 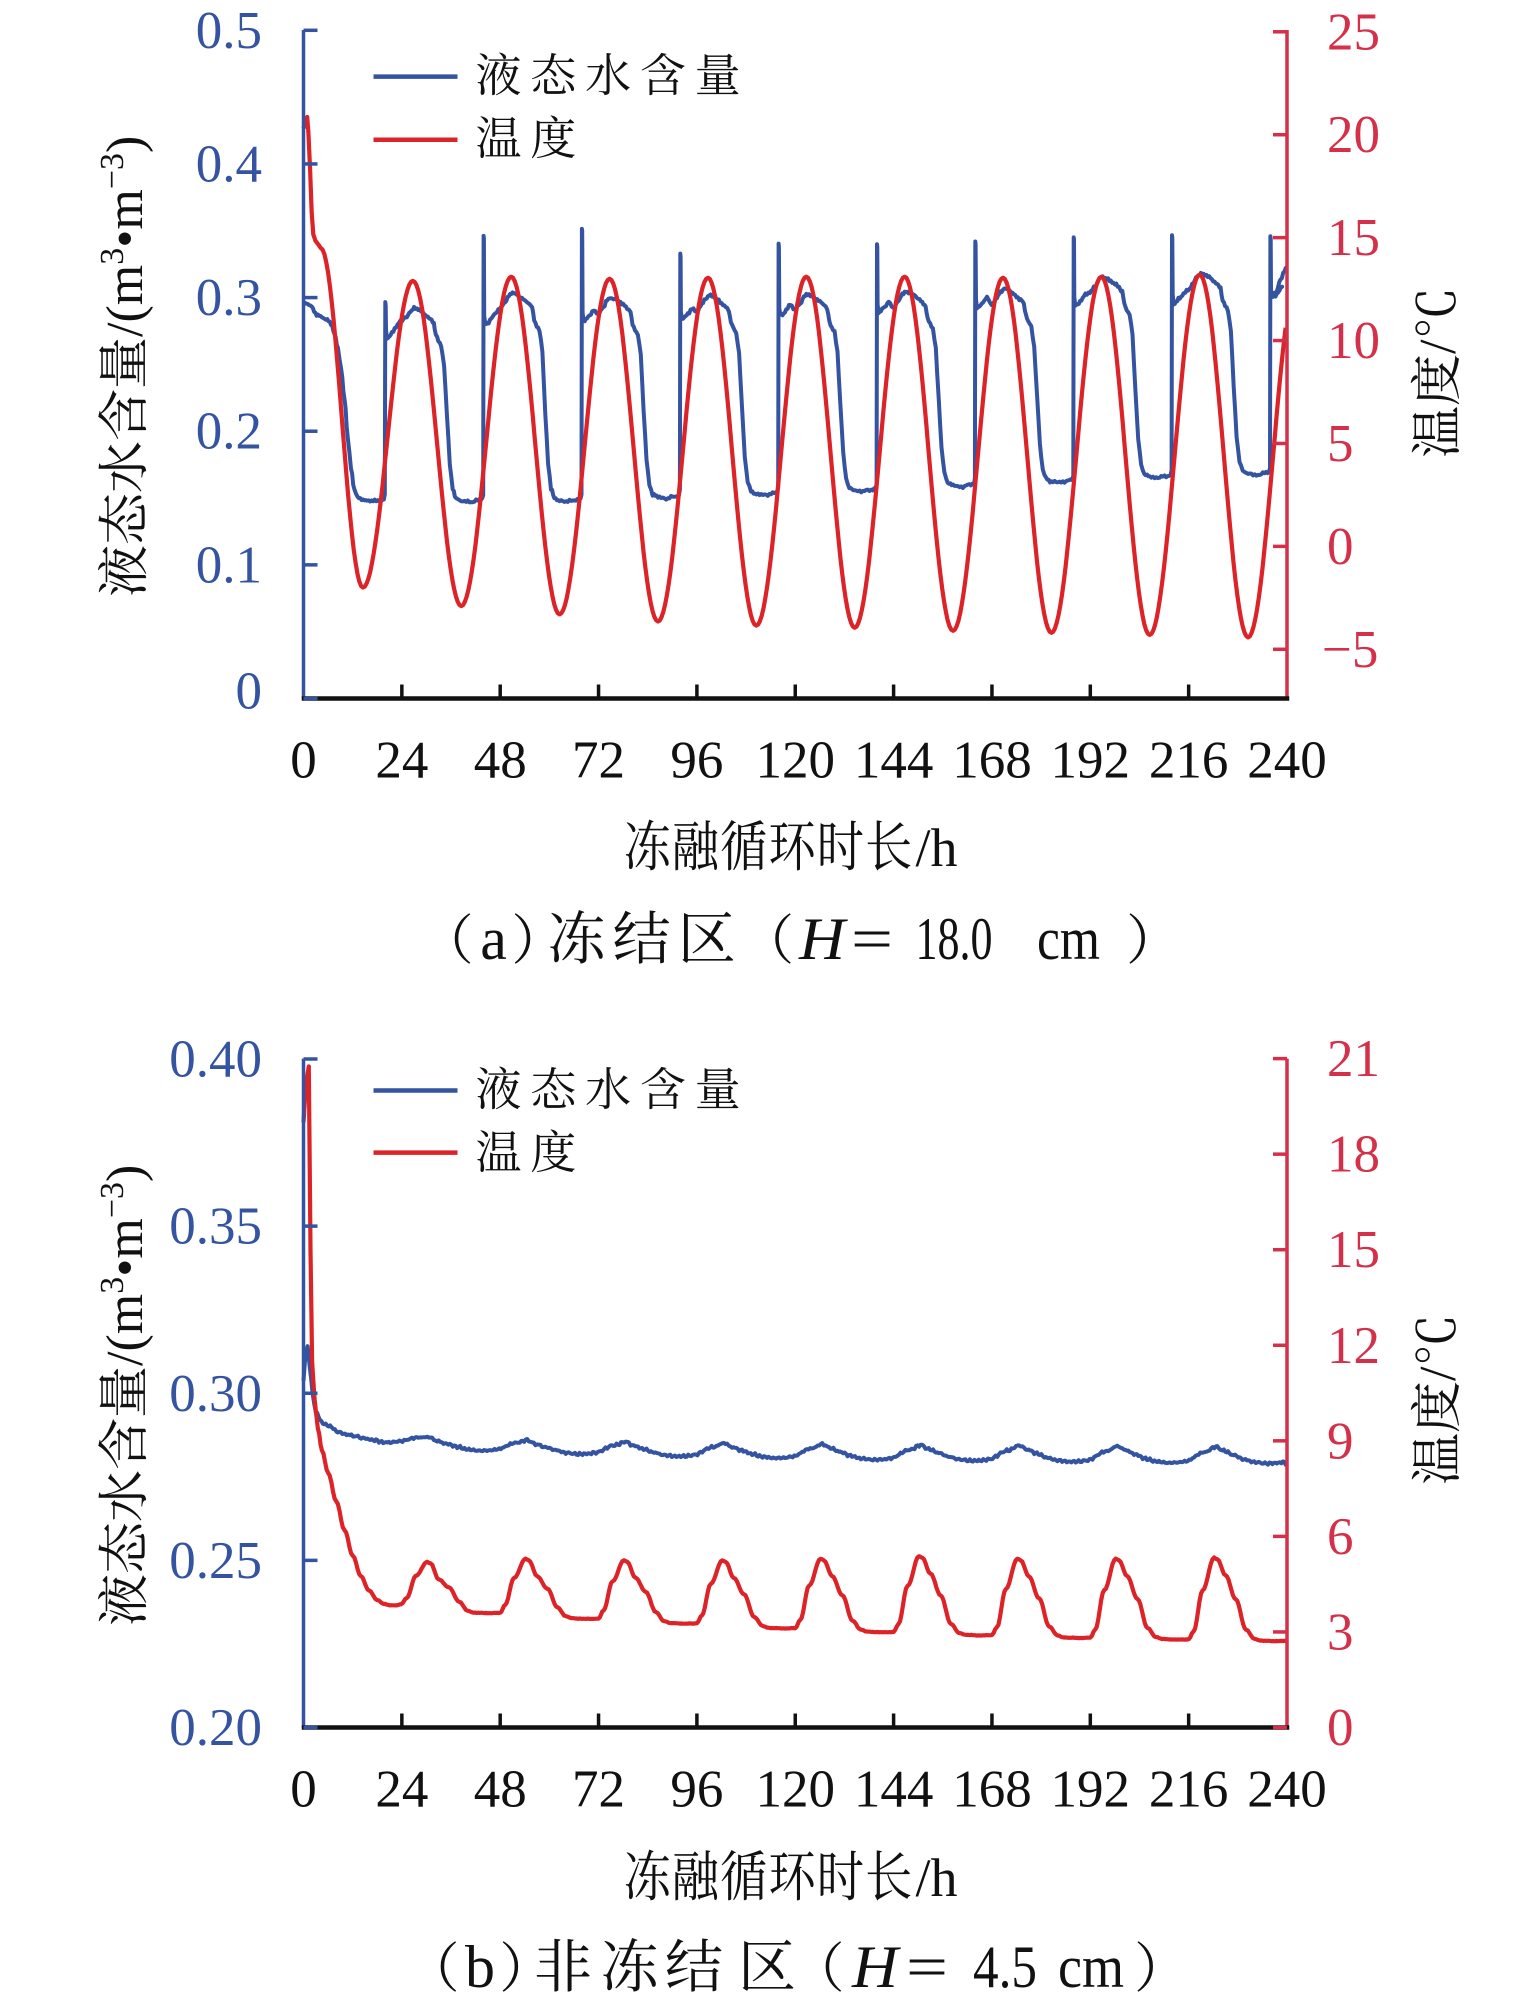 I want to click on svg-text: a, so click(x=493, y=939).